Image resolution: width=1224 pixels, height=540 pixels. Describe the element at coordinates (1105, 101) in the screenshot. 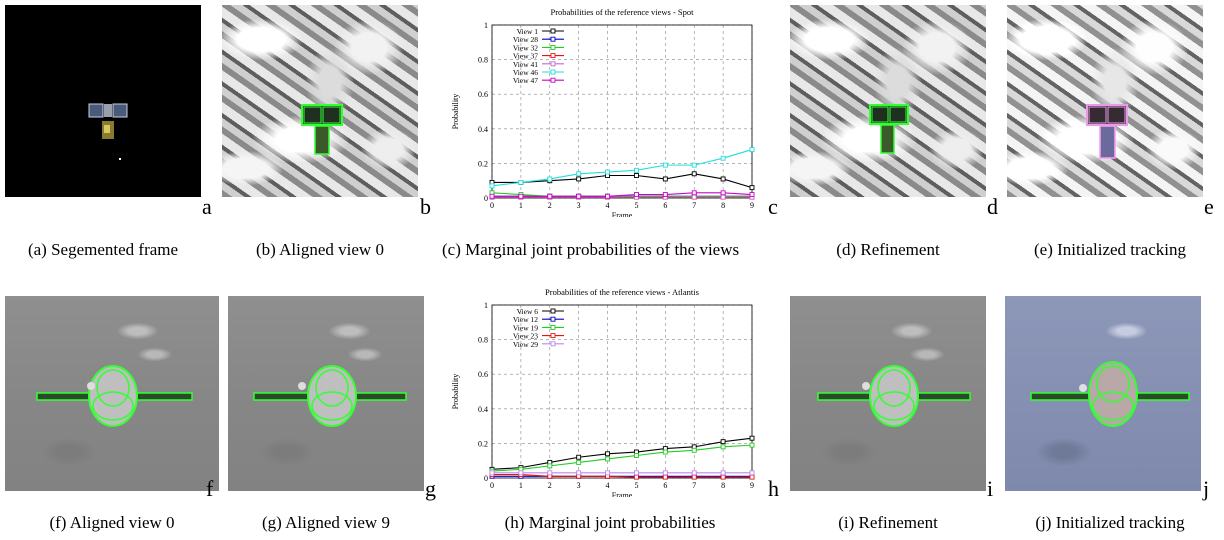

I see `initialized-tracking-image-spot` at that location.